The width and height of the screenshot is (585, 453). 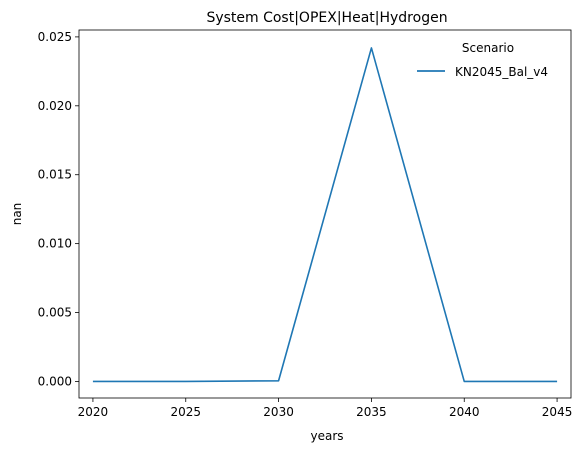 What do you see at coordinates (464, 412) in the screenshot?
I see `x-tick-label: 2040` at bounding box center [464, 412].